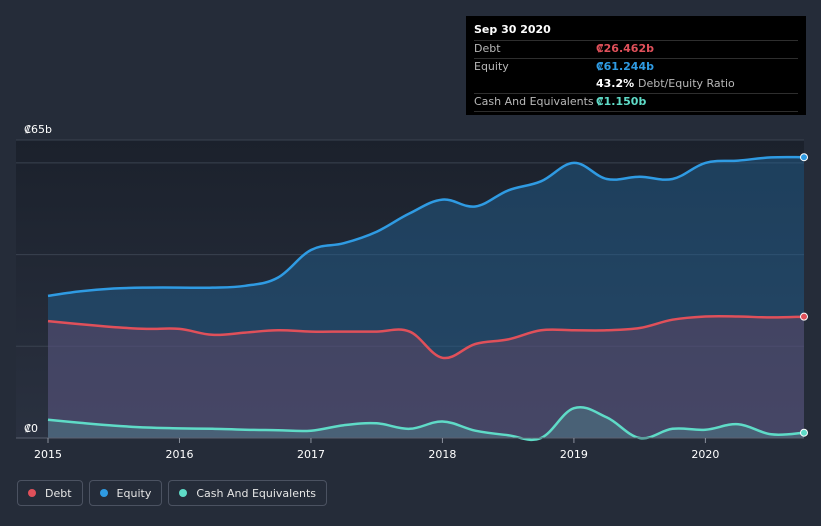  Describe the element at coordinates (103, 493) in the screenshot. I see `equity-dot-icon` at that location.